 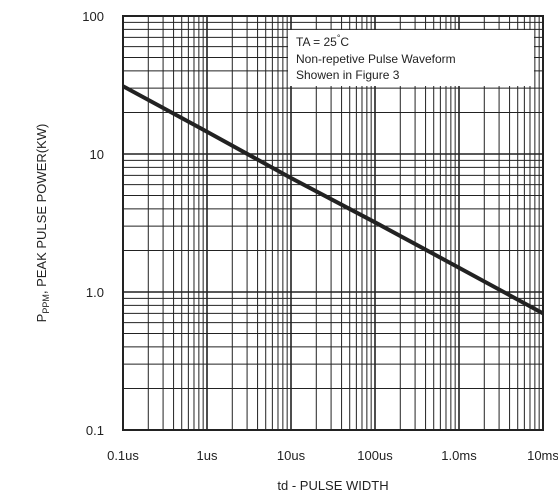 What do you see at coordinates (95, 292) in the screenshot?
I see `y-tick-label: 1.0` at bounding box center [95, 292].